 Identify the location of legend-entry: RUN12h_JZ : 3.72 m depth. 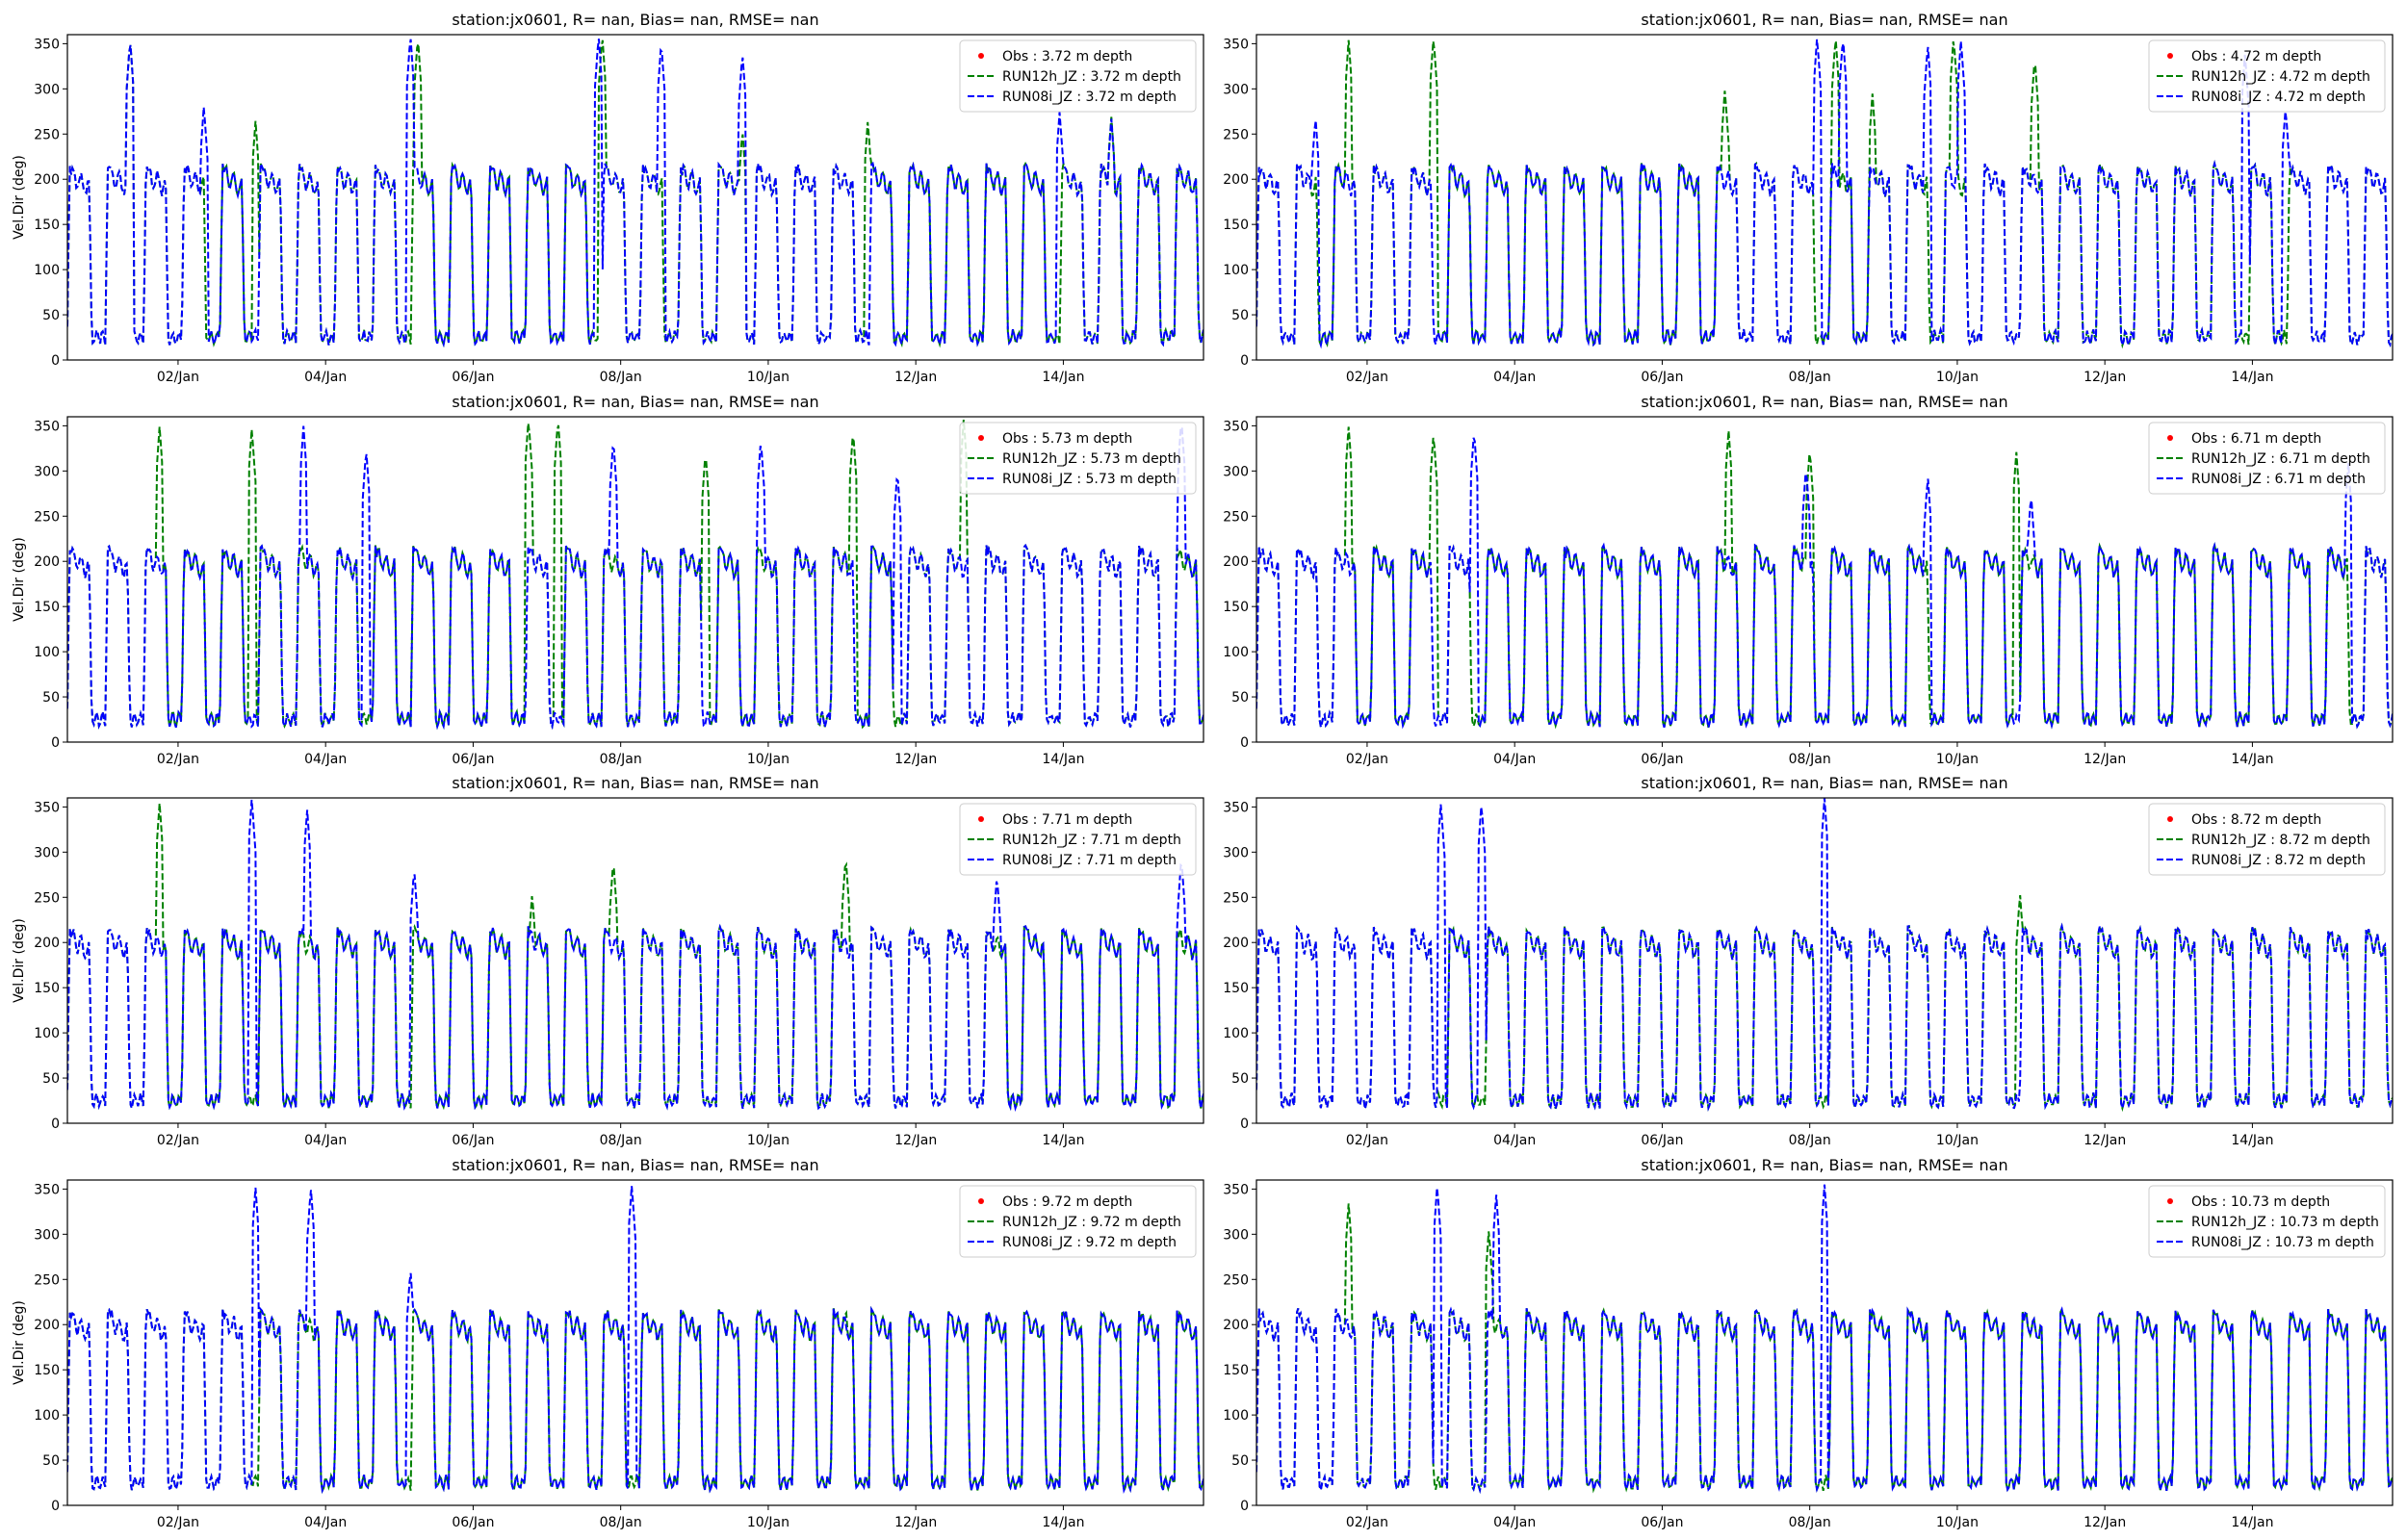
(1091, 77).